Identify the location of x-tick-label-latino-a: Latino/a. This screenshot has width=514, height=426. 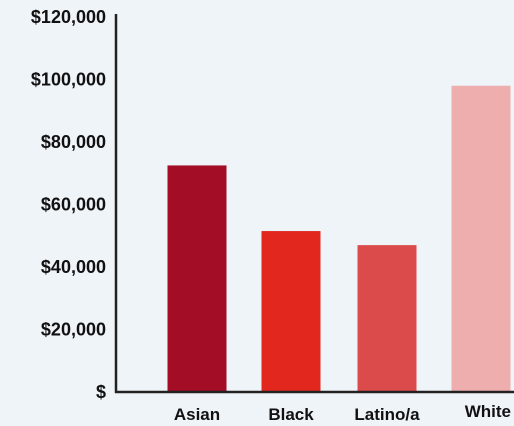
(387, 414).